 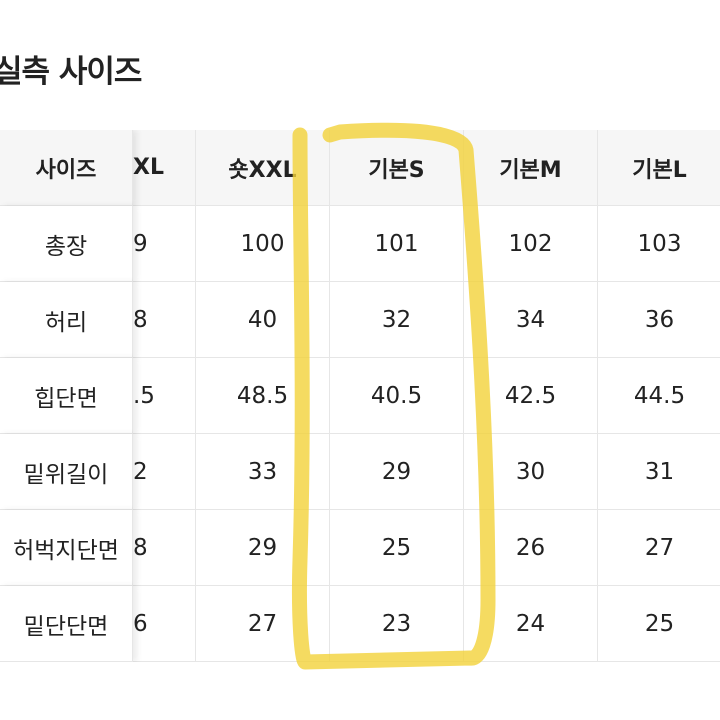 I want to click on table-cell: 32, so click(x=397, y=320).